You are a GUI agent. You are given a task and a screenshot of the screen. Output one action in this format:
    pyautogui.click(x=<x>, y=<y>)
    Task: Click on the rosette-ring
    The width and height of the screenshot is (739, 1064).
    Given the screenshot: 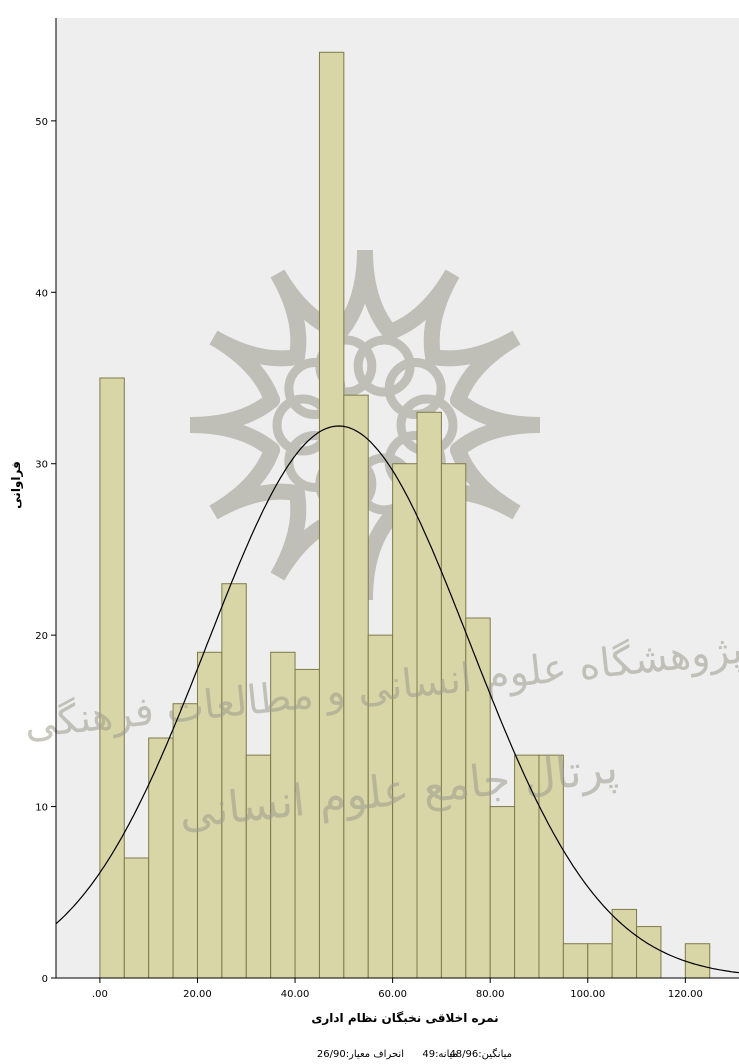 What is the action you would take?
    pyautogui.click(x=415, y=389)
    